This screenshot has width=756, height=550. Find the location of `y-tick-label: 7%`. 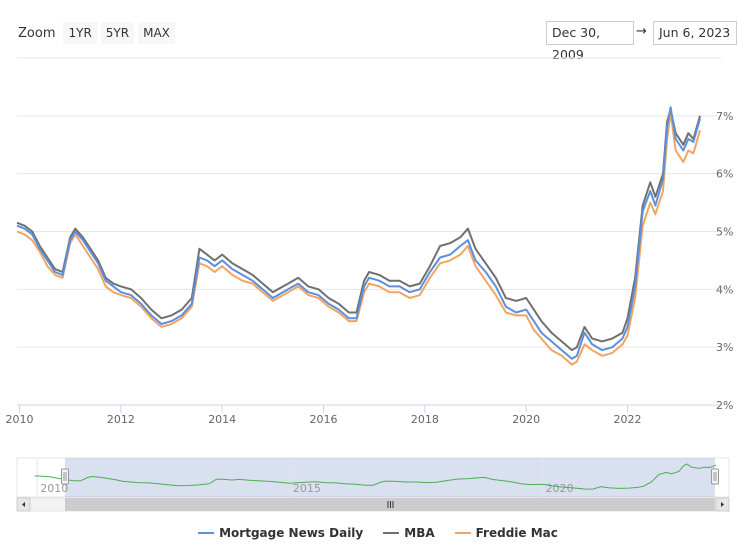

y-tick-label: 7% is located at coordinates (724, 116).